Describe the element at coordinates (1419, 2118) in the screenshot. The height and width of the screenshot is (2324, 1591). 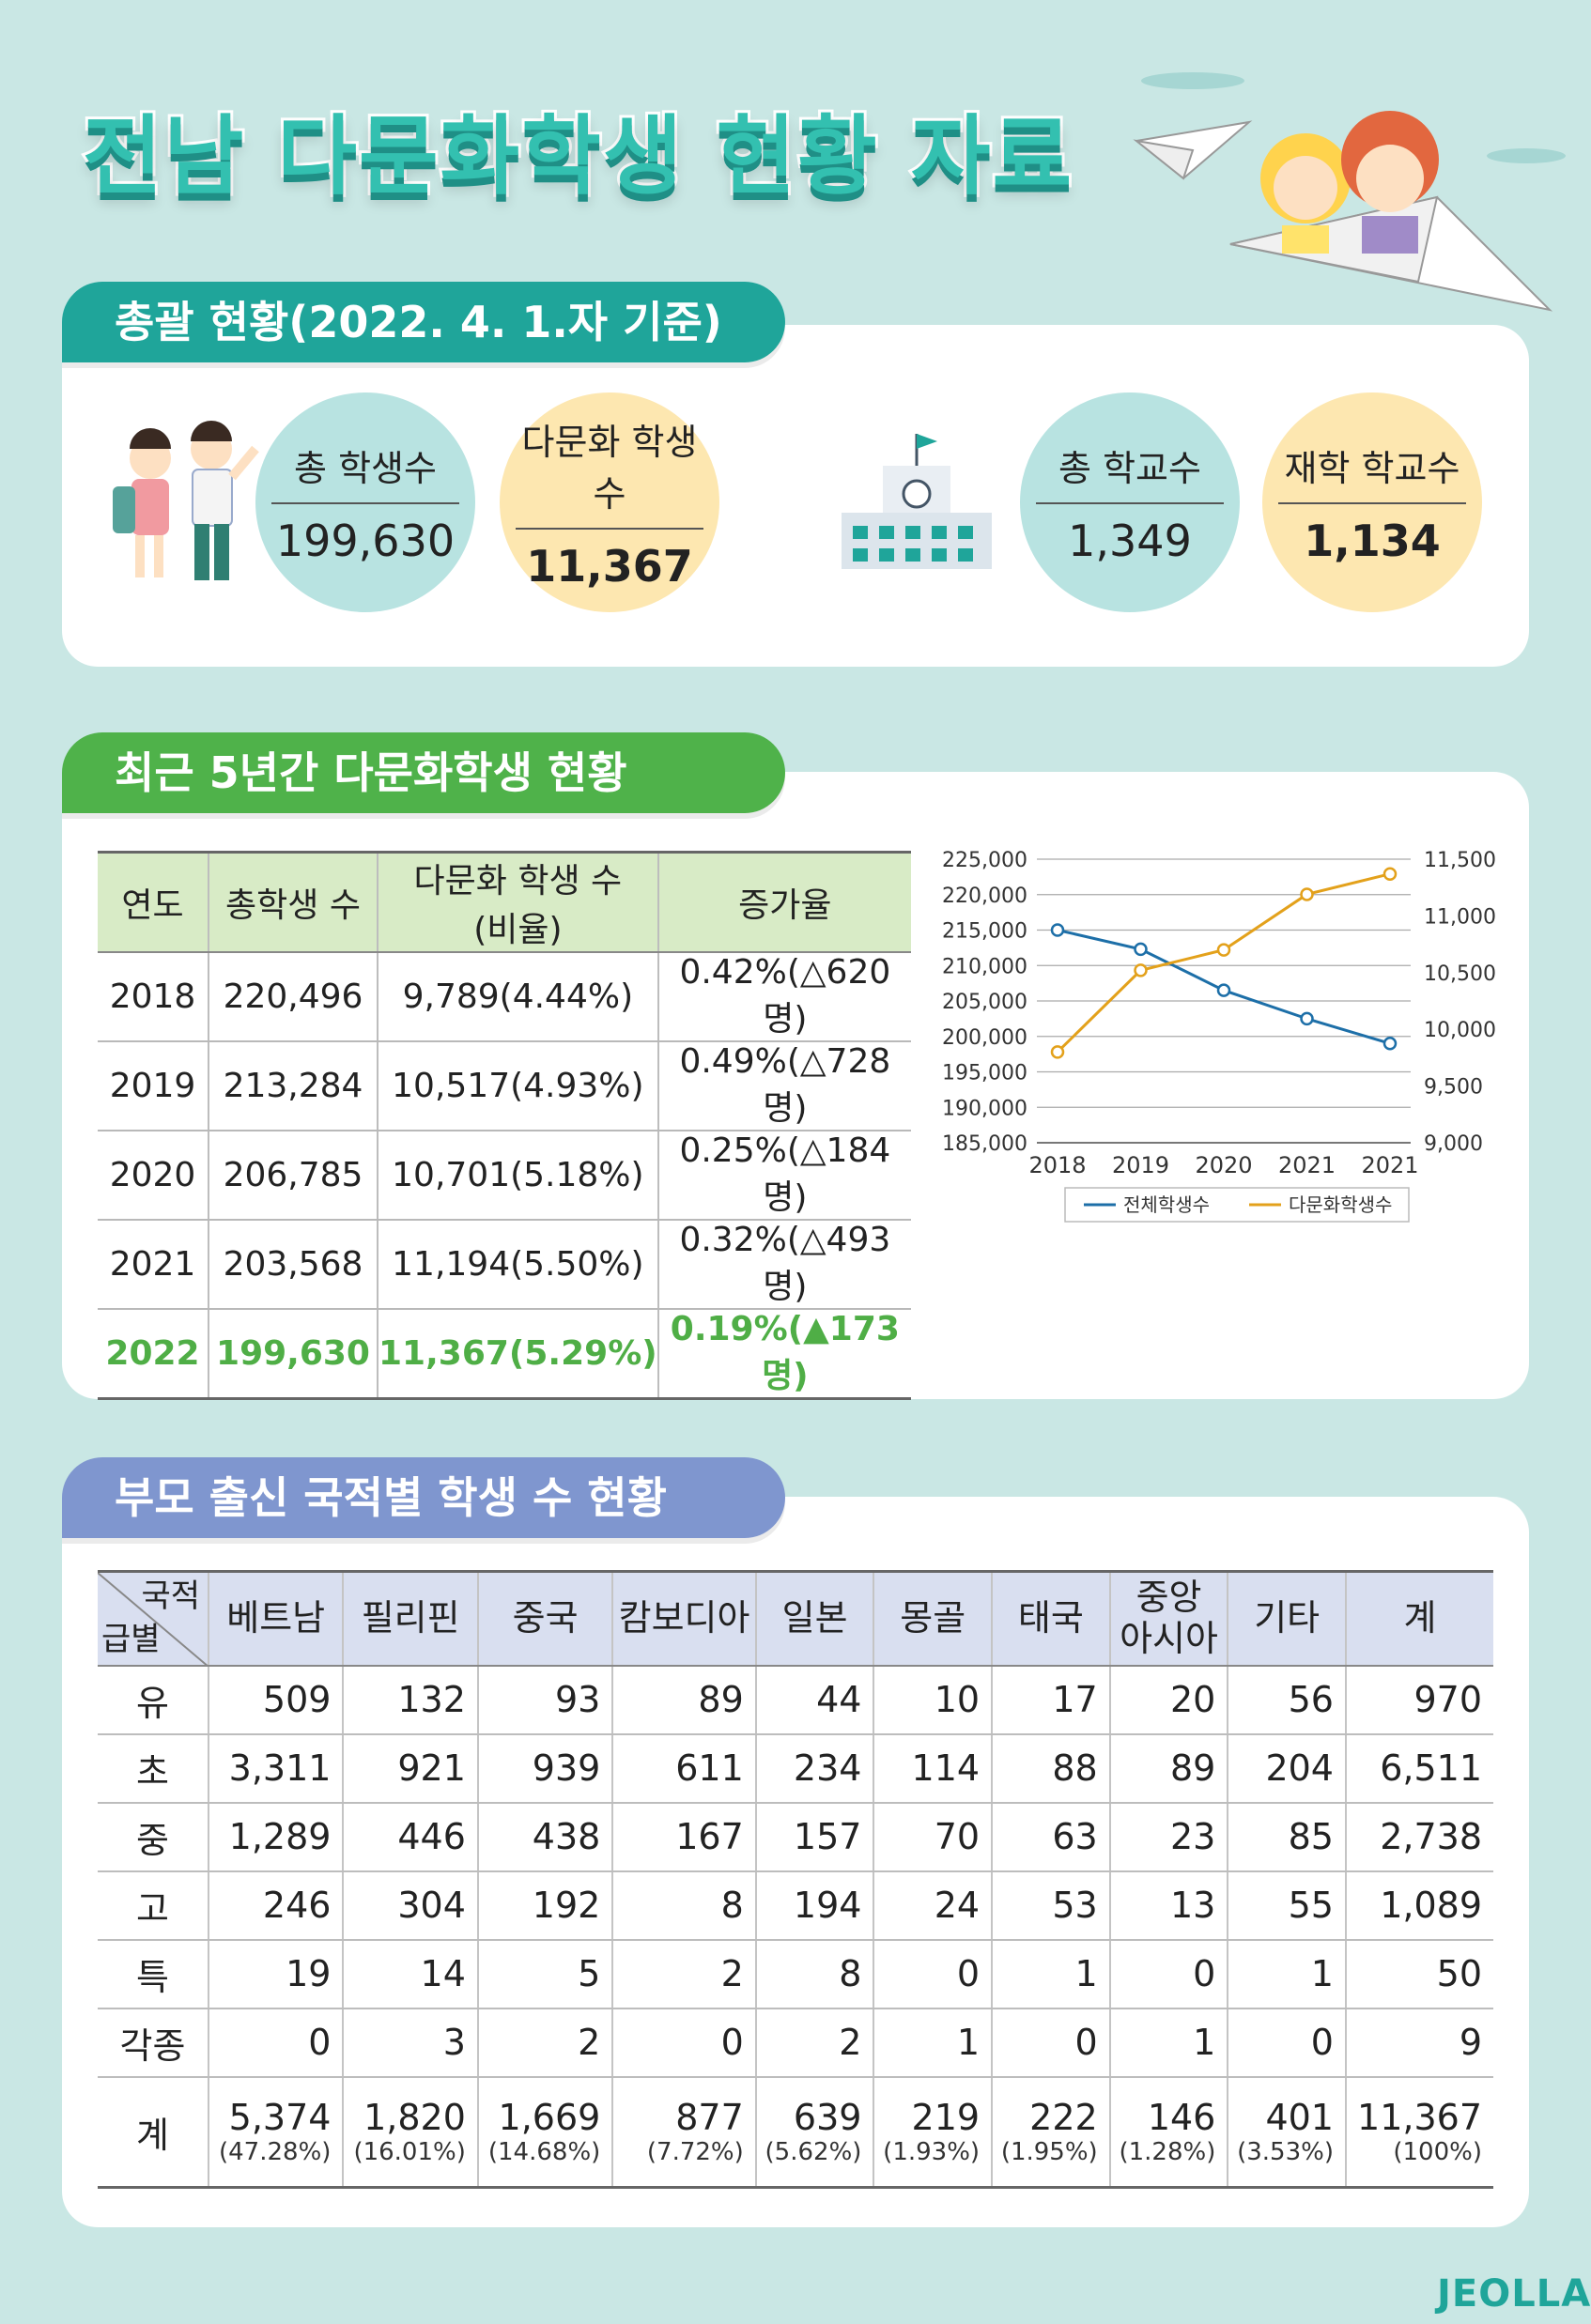
I see `total-value: 11,367` at that location.